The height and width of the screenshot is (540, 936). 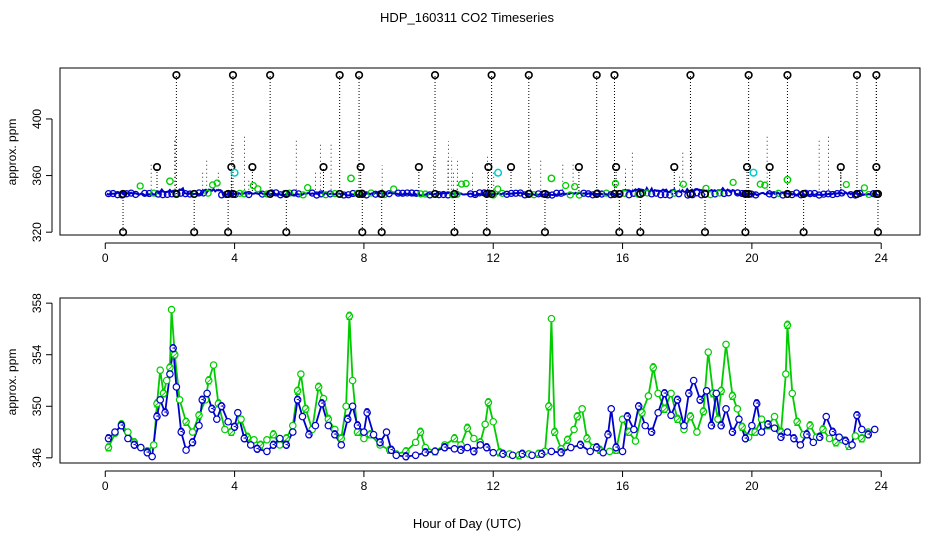 What do you see at coordinates (752, 258) in the screenshot?
I see `top-x-tick-label: 20` at bounding box center [752, 258].